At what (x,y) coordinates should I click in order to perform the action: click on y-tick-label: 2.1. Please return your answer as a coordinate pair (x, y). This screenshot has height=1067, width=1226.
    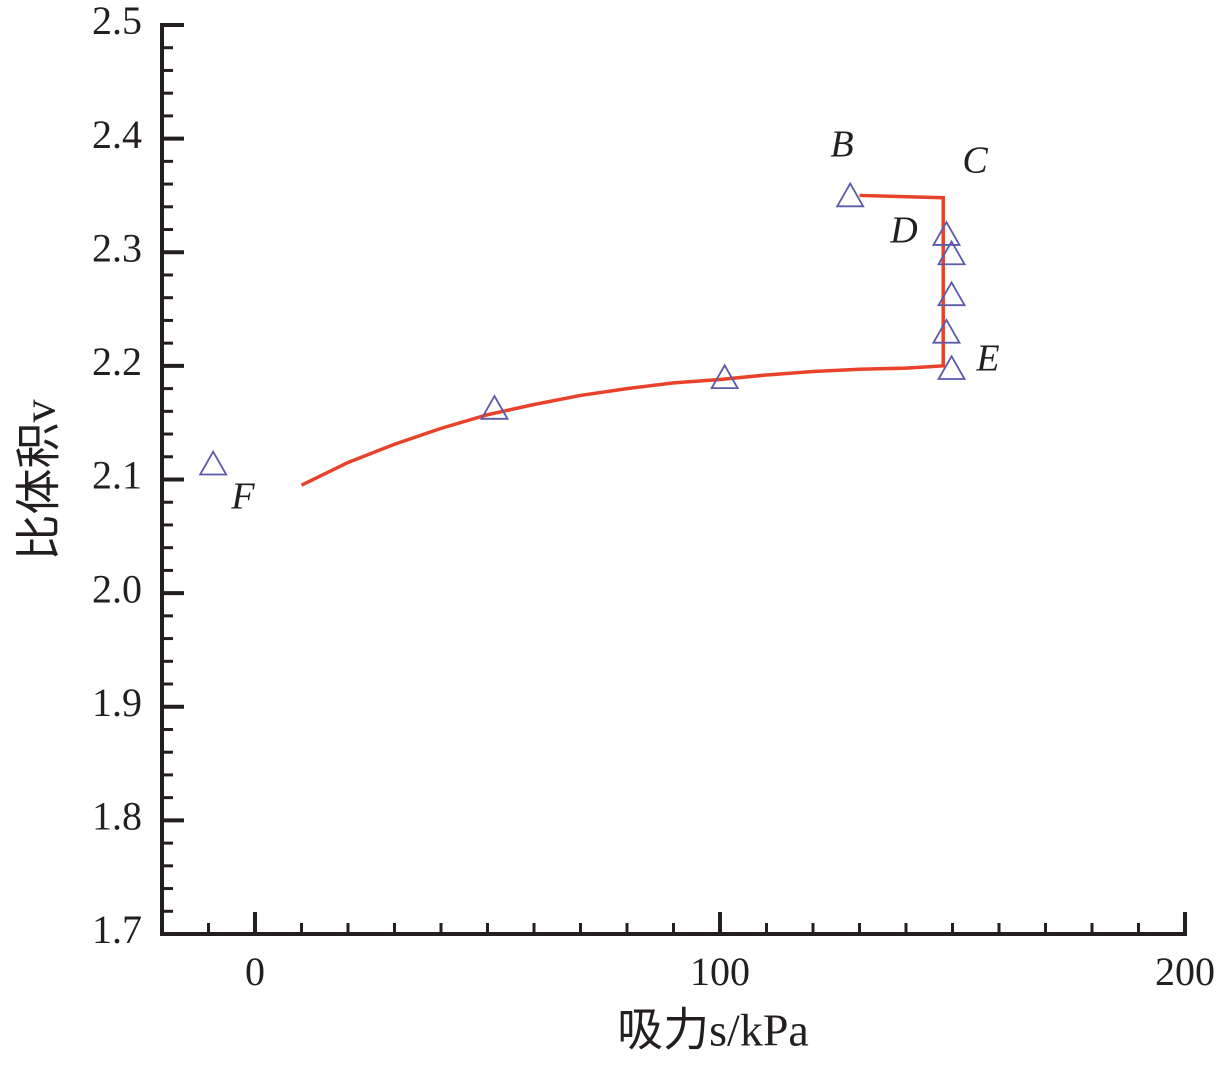
    Looking at the image, I should click on (117, 475).